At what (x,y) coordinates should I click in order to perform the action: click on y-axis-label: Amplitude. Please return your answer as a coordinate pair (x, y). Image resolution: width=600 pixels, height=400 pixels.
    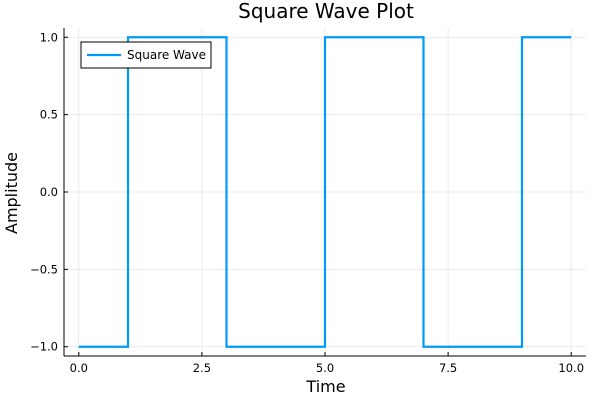
    Looking at the image, I should click on (11, 193).